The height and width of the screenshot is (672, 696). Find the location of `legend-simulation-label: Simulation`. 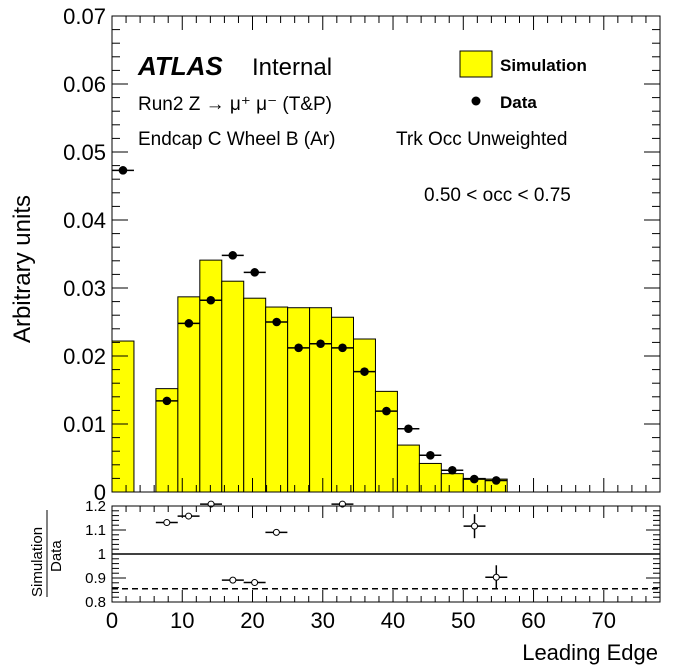

legend-simulation-label: Simulation is located at coordinates (543, 65).